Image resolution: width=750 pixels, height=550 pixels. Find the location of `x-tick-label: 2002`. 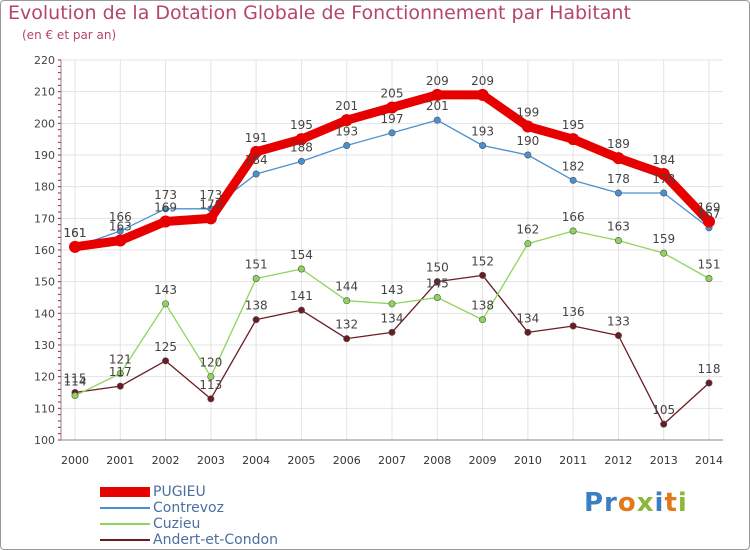

x-tick-label: 2002 is located at coordinates (166, 460).